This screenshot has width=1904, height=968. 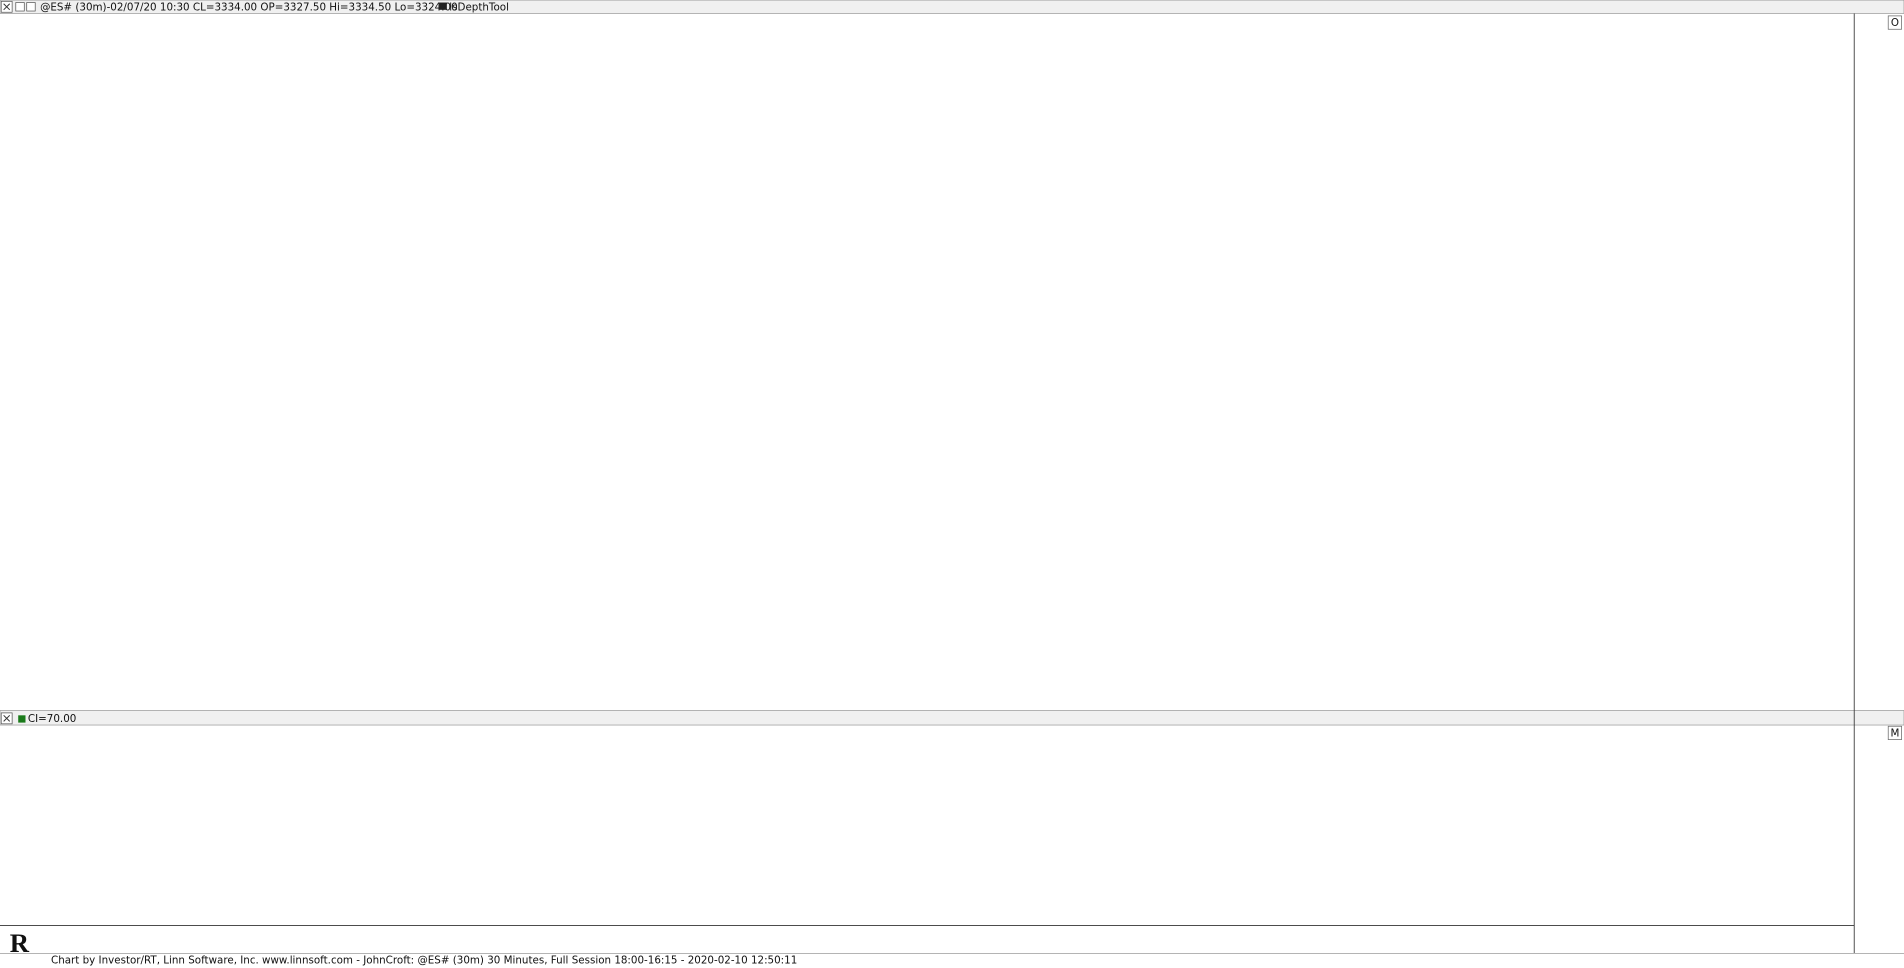 I want to click on pane-button-label: O, so click(x=1895, y=23).